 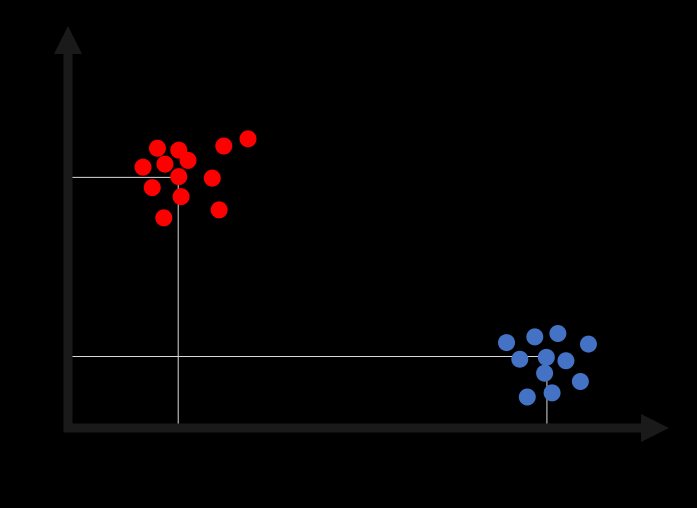 I want to click on y-axis-arrowhead, so click(x=68, y=40).